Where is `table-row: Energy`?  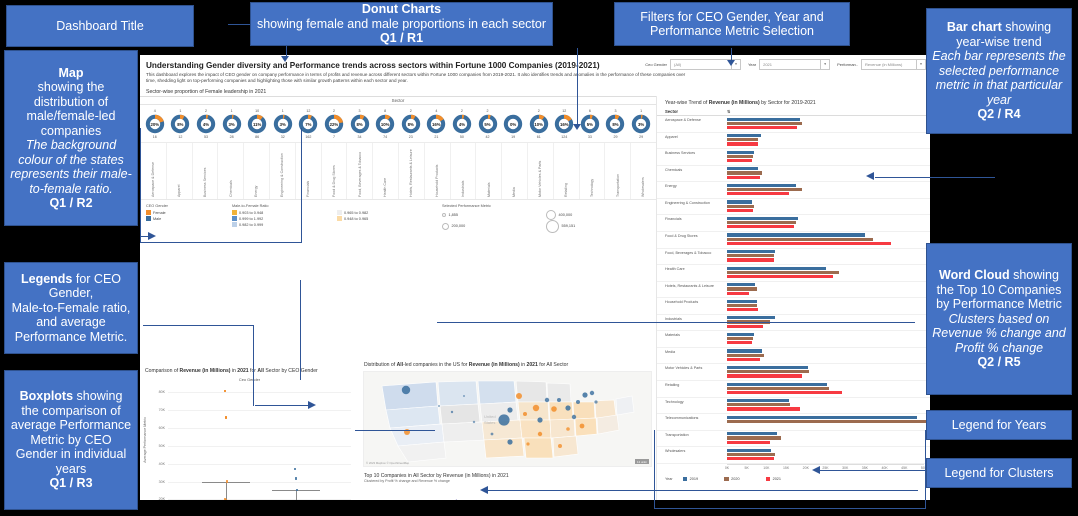
table-row: Energy is located at coordinates (793, 190).